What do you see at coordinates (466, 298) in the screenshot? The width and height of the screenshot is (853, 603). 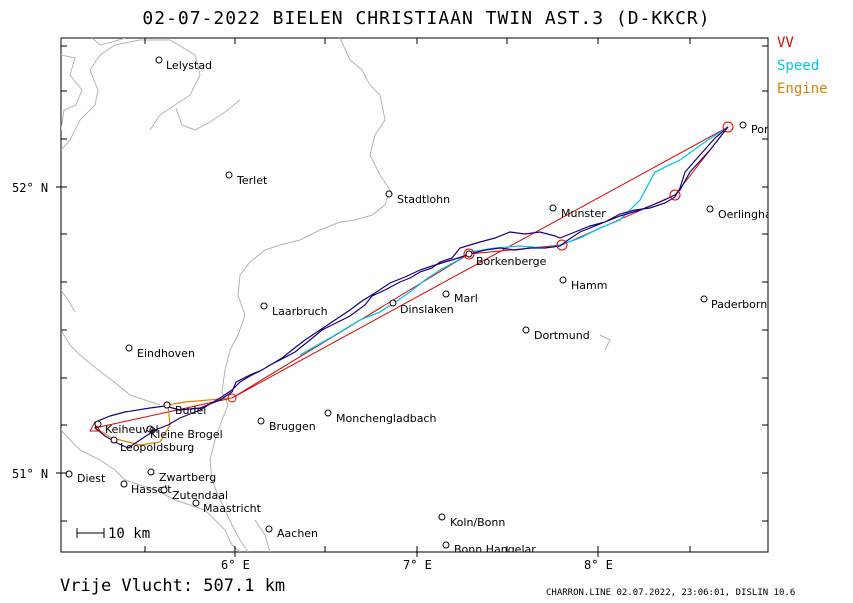 I see `svg-text: Marl` at bounding box center [466, 298].